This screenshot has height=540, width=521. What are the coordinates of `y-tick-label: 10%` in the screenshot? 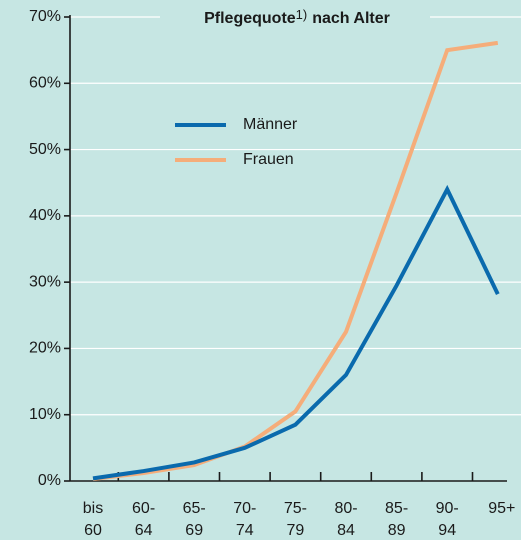 It's located at (45, 414).